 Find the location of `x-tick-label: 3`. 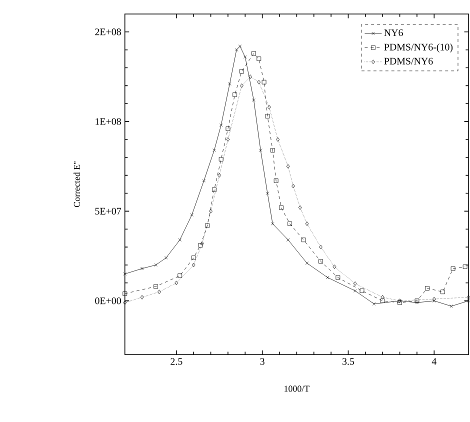

x-tick-label: 3 is located at coordinates (262, 362).